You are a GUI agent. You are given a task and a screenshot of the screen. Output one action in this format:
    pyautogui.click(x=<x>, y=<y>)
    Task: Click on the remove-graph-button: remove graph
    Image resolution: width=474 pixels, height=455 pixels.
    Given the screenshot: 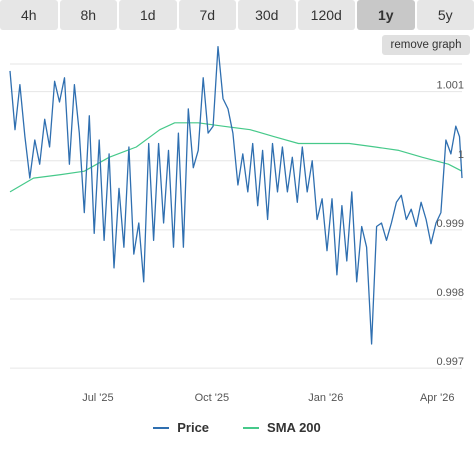 What is the action you would take?
    pyautogui.click(x=426, y=45)
    